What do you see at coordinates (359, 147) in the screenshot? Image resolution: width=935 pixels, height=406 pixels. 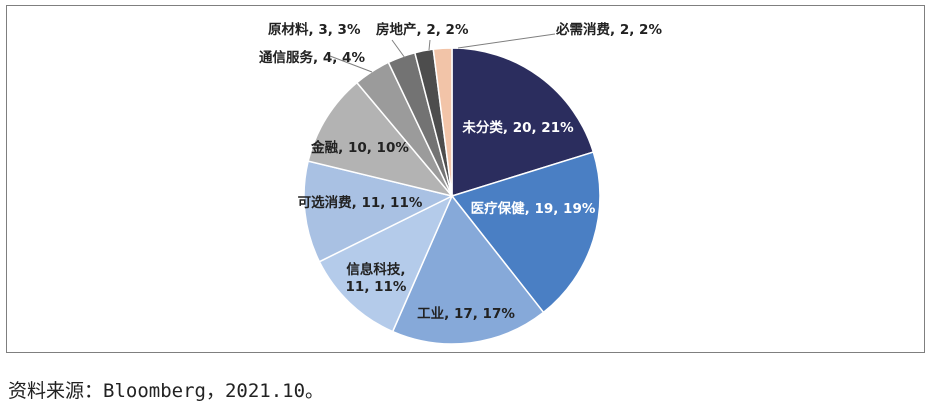 I see `slice-label-5: 金融, 10, 10%` at bounding box center [359, 147].